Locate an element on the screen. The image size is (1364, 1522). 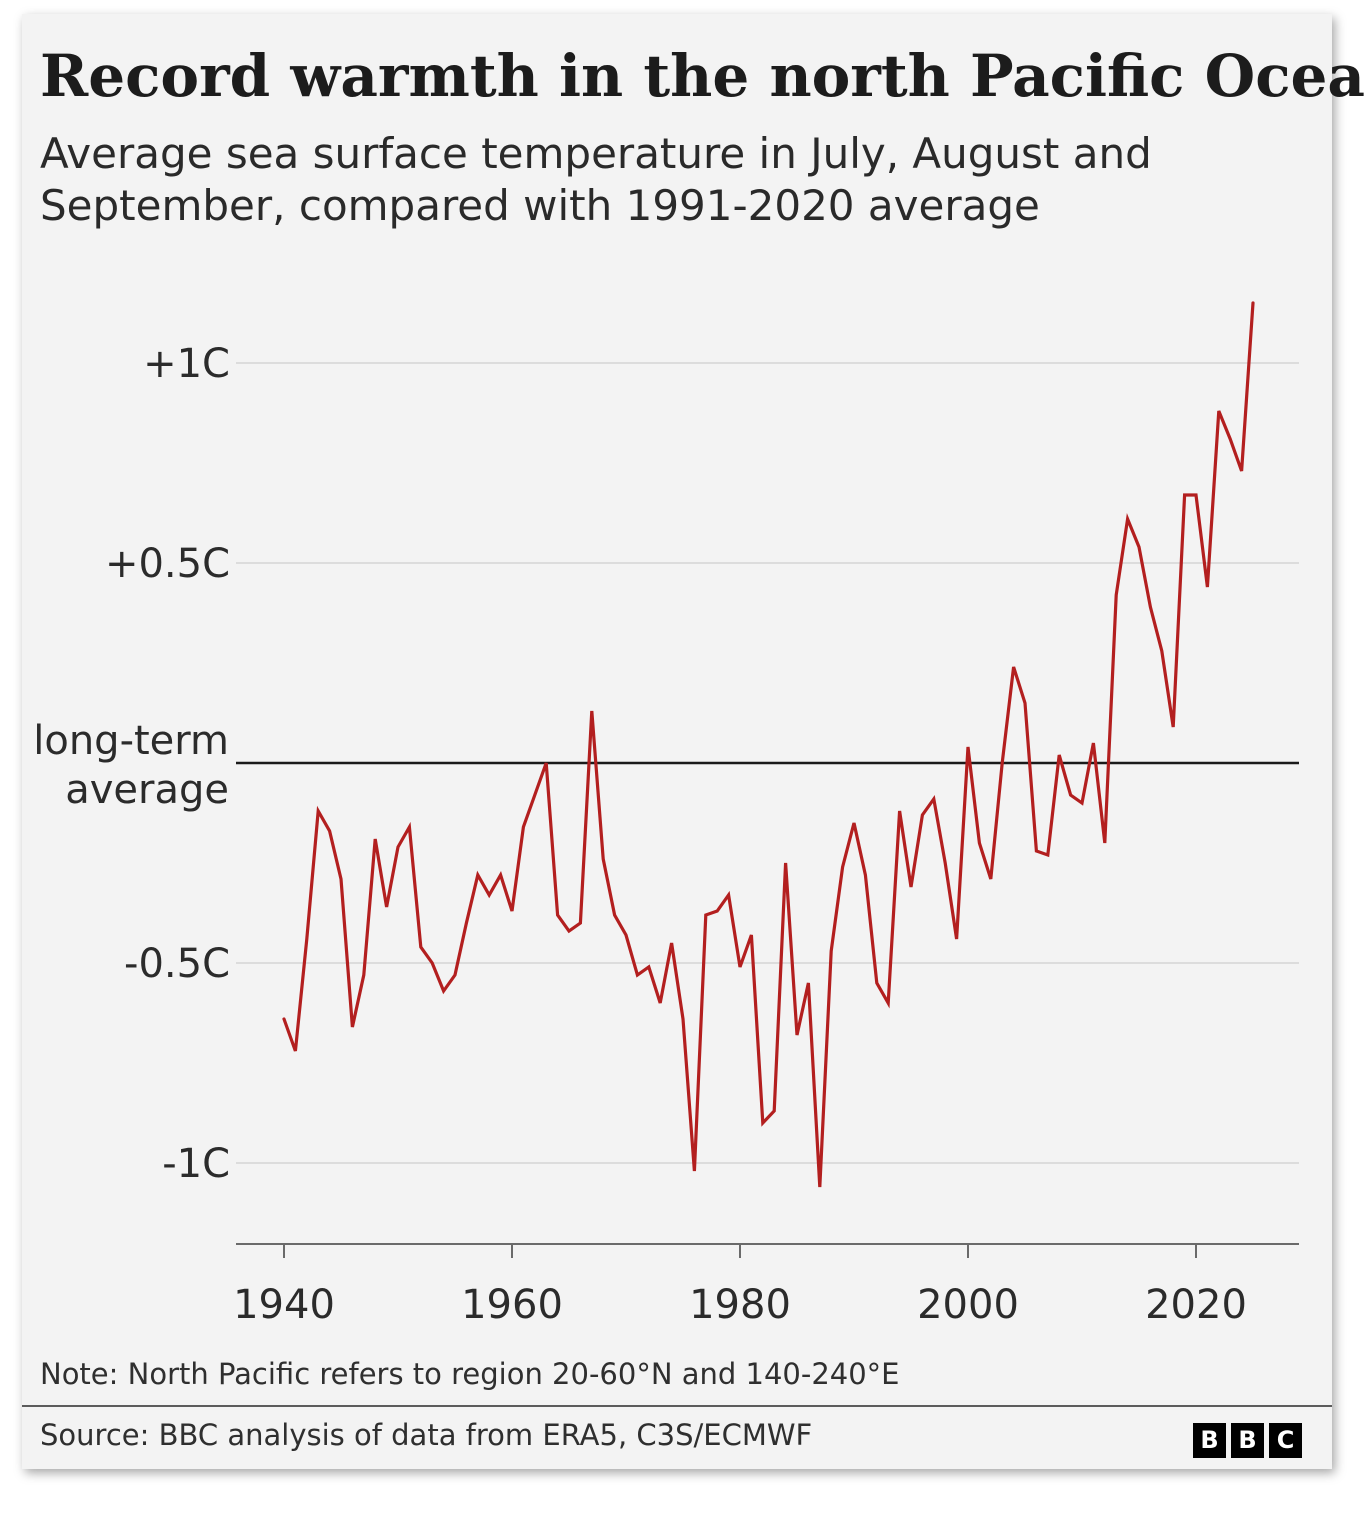
logo-letter-1: B is located at coordinates (1209, 1440).